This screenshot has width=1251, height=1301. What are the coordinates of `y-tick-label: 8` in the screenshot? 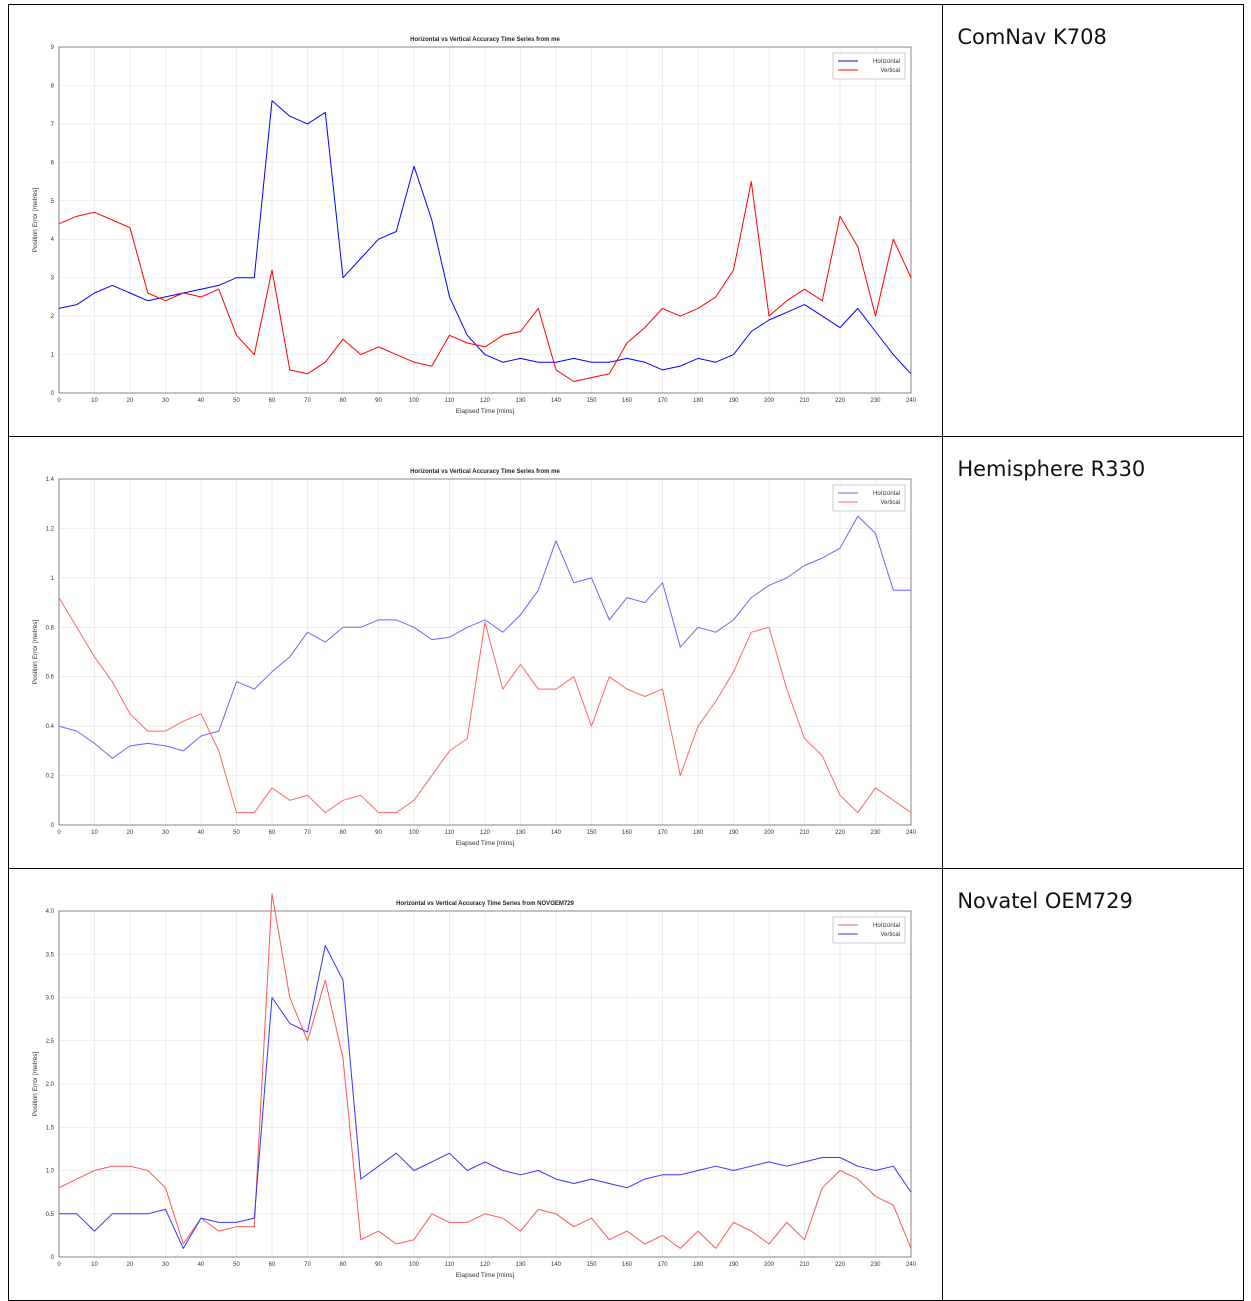 It's located at (53, 86).